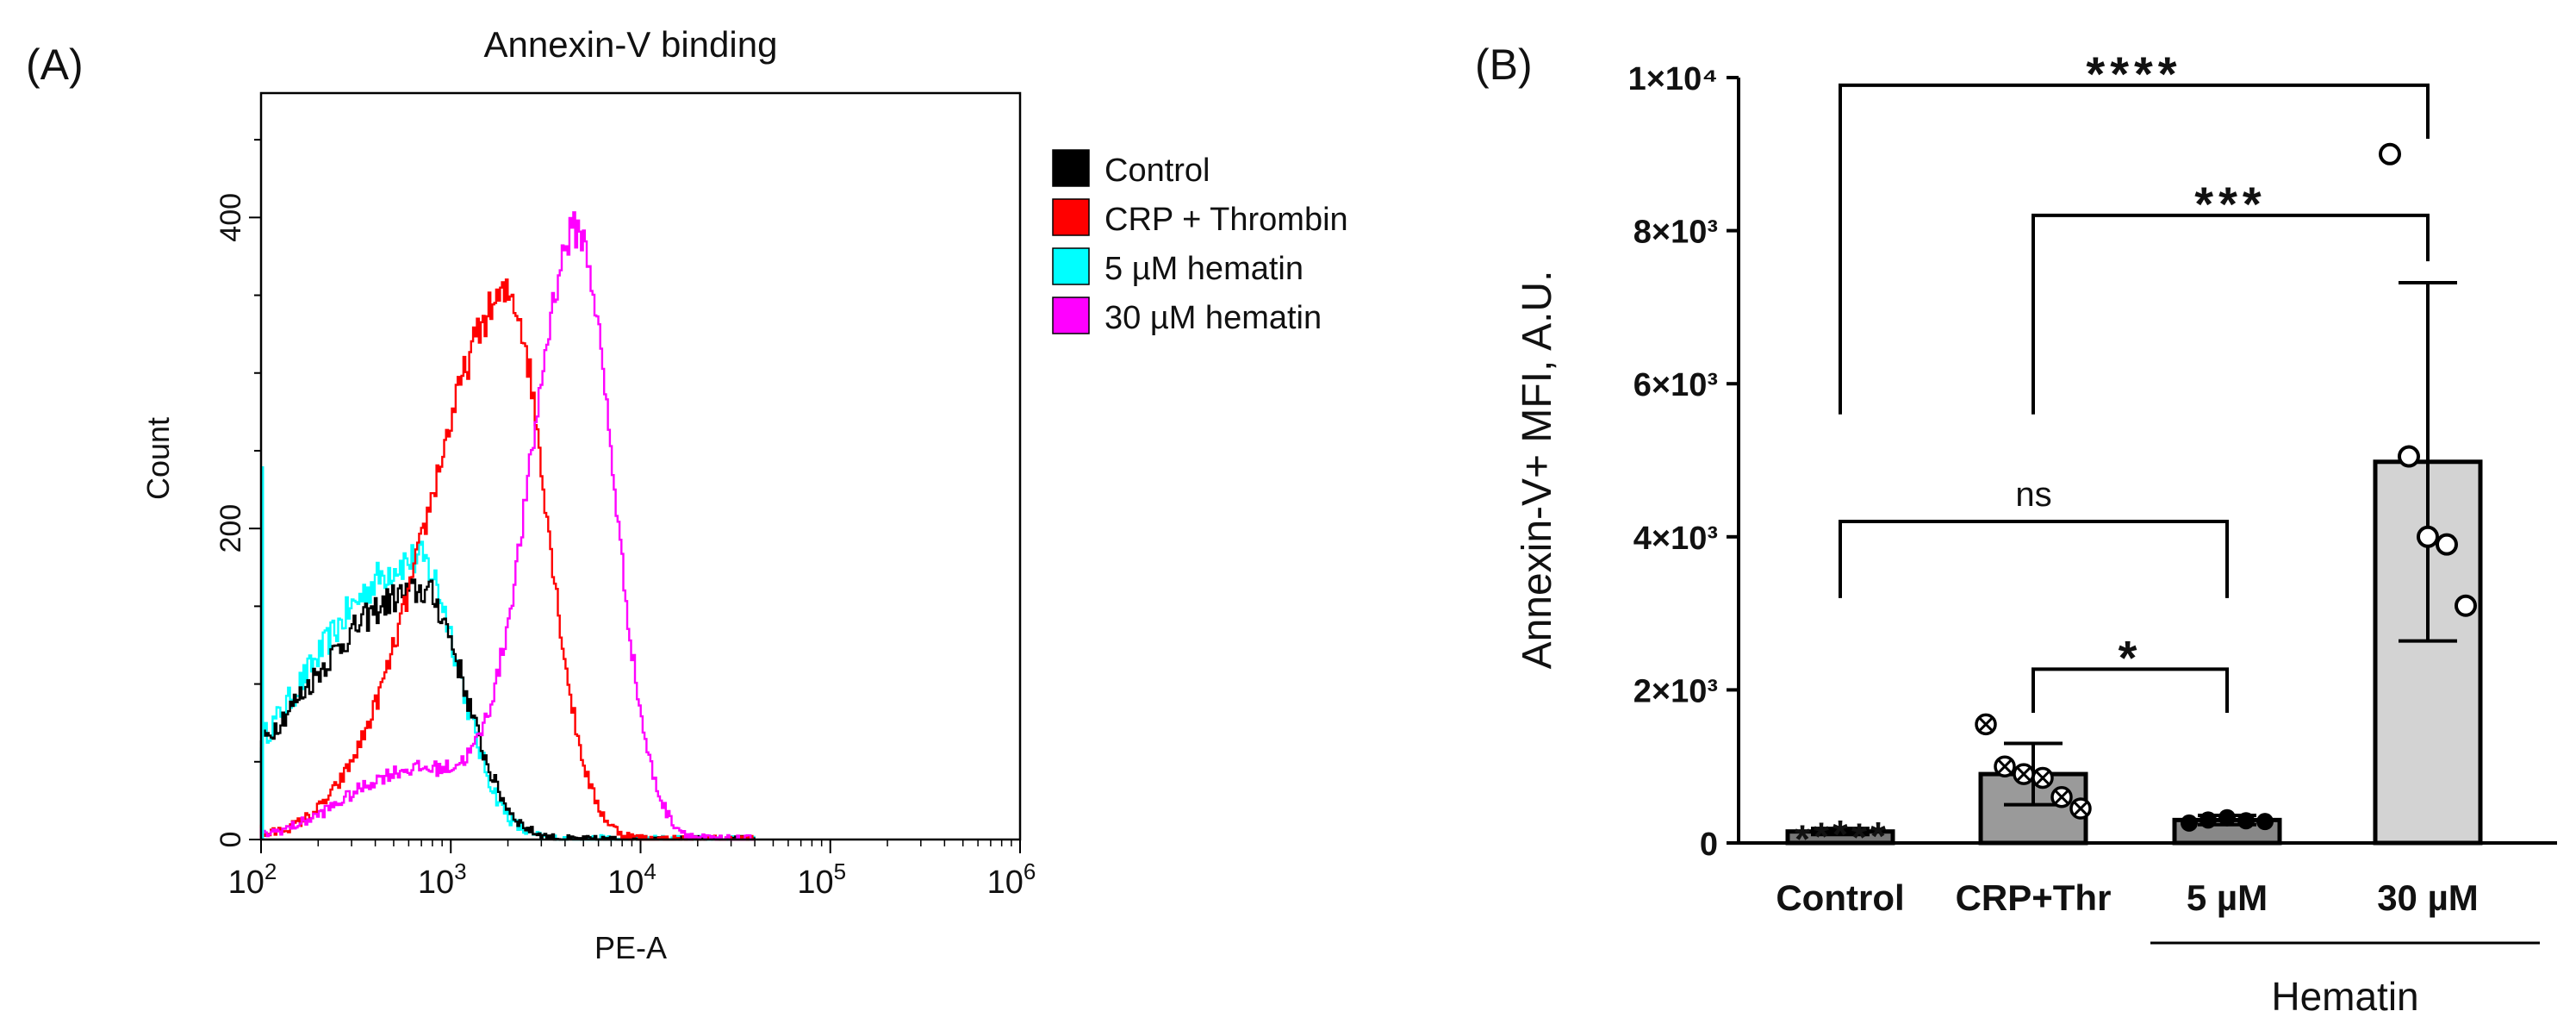 The image size is (2576, 1030). Describe the element at coordinates (231, 840) in the screenshot. I see `histogram-y-tick-label: 0` at that location.